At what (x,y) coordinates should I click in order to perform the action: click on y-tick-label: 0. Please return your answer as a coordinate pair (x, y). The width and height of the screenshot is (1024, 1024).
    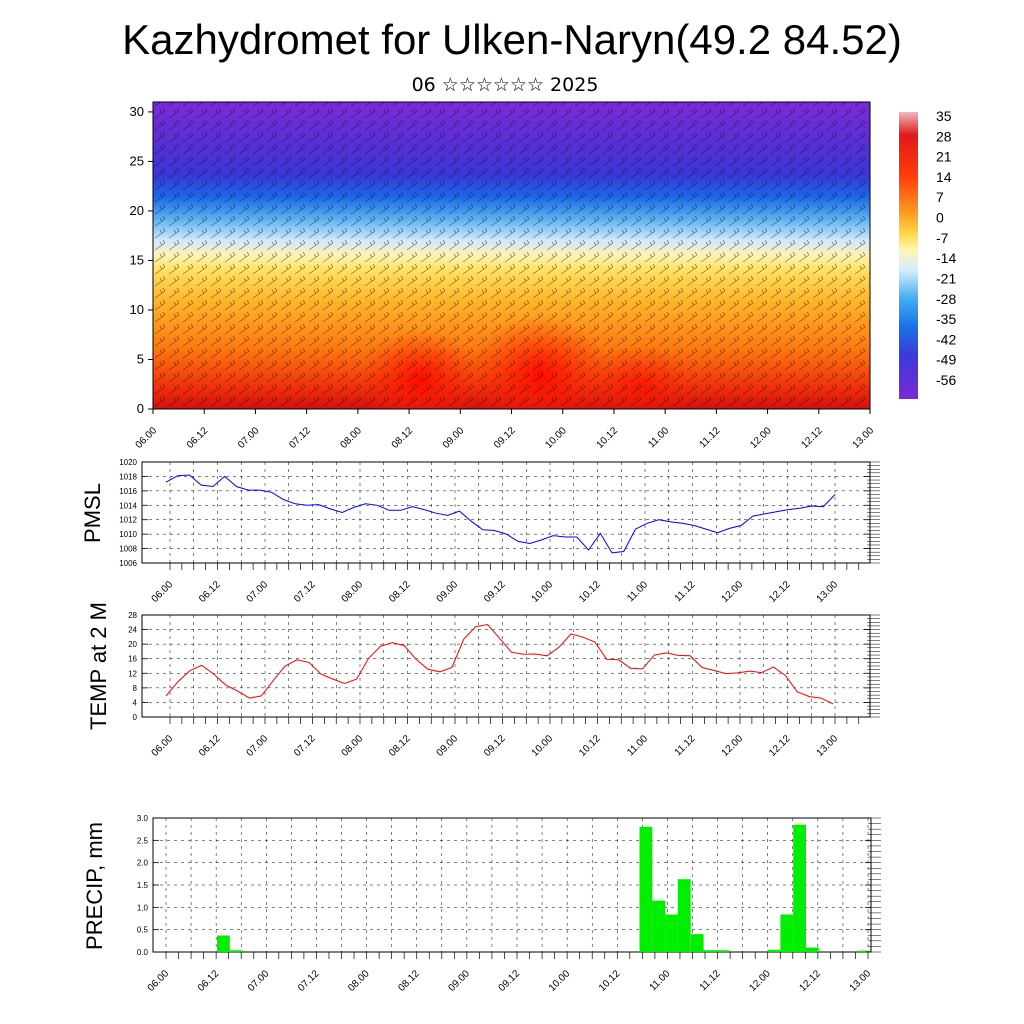
    Looking at the image, I should click on (135, 717).